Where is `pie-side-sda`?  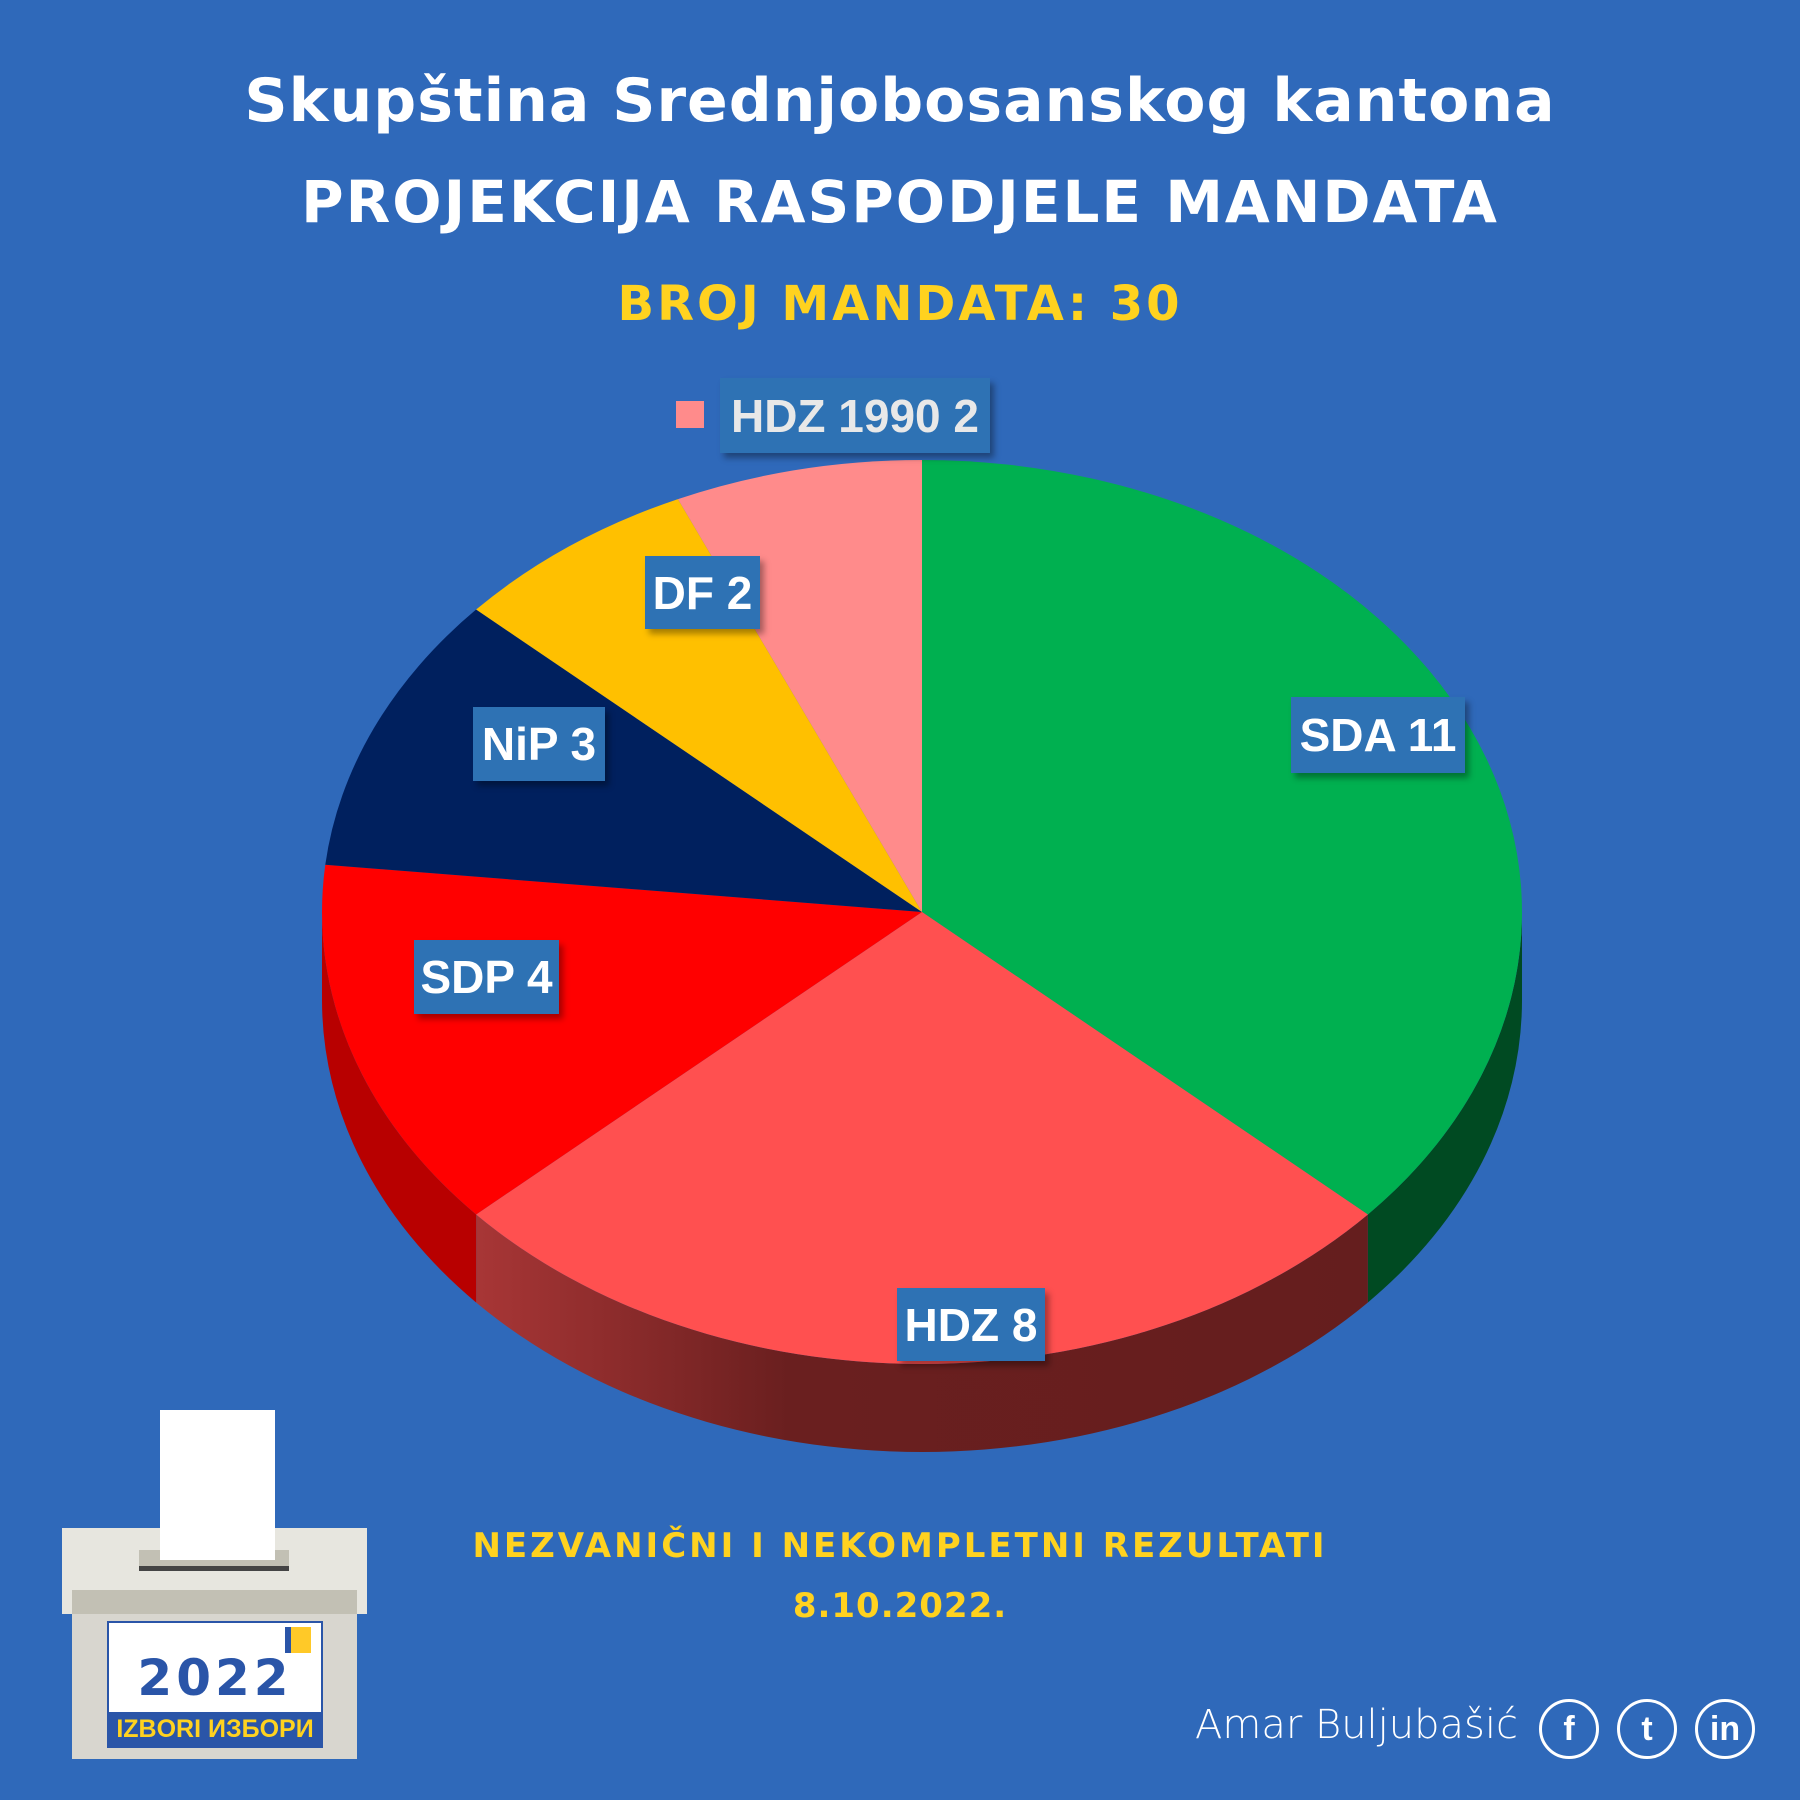
pie-side-sda is located at coordinates (1444, 1107).